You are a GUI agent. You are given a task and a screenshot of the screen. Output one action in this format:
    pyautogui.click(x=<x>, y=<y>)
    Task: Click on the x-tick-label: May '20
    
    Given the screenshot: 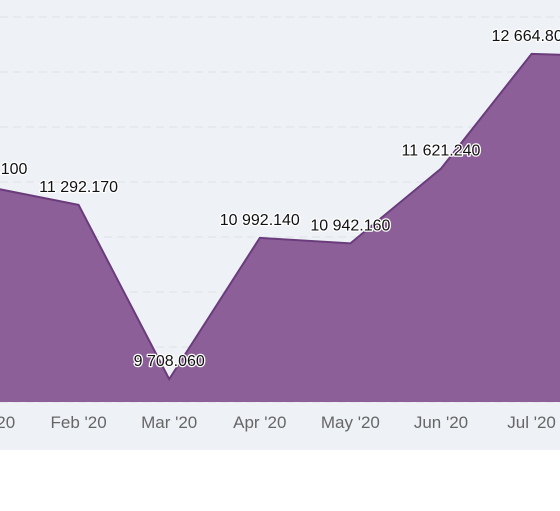 What is the action you would take?
    pyautogui.click(x=350, y=422)
    